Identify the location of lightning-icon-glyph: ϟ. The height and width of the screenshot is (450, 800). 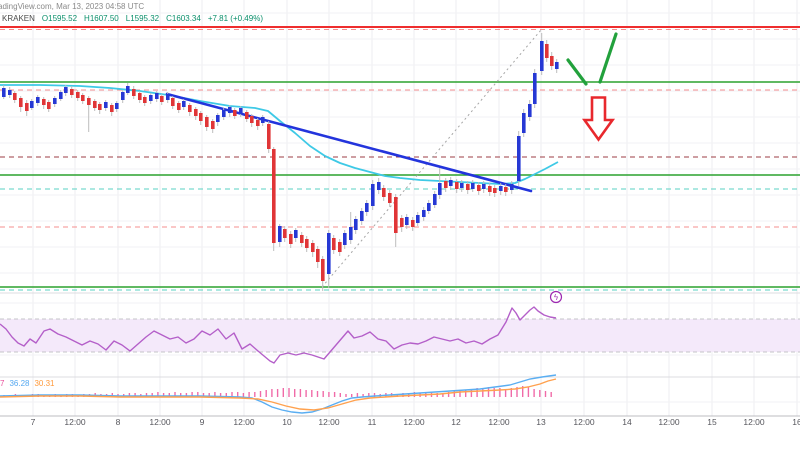
(555, 297).